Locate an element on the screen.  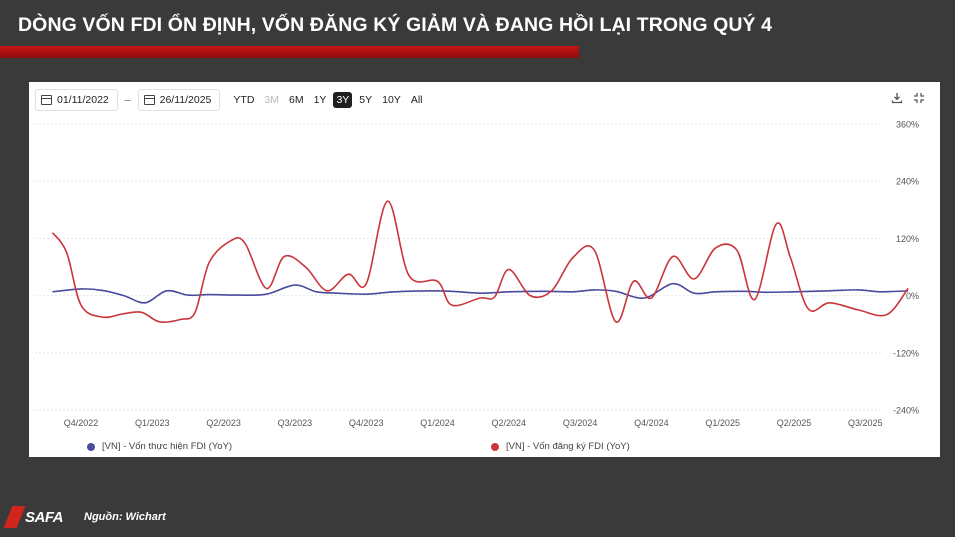
end-date-picker: 26/11/2025 is located at coordinates (179, 100).